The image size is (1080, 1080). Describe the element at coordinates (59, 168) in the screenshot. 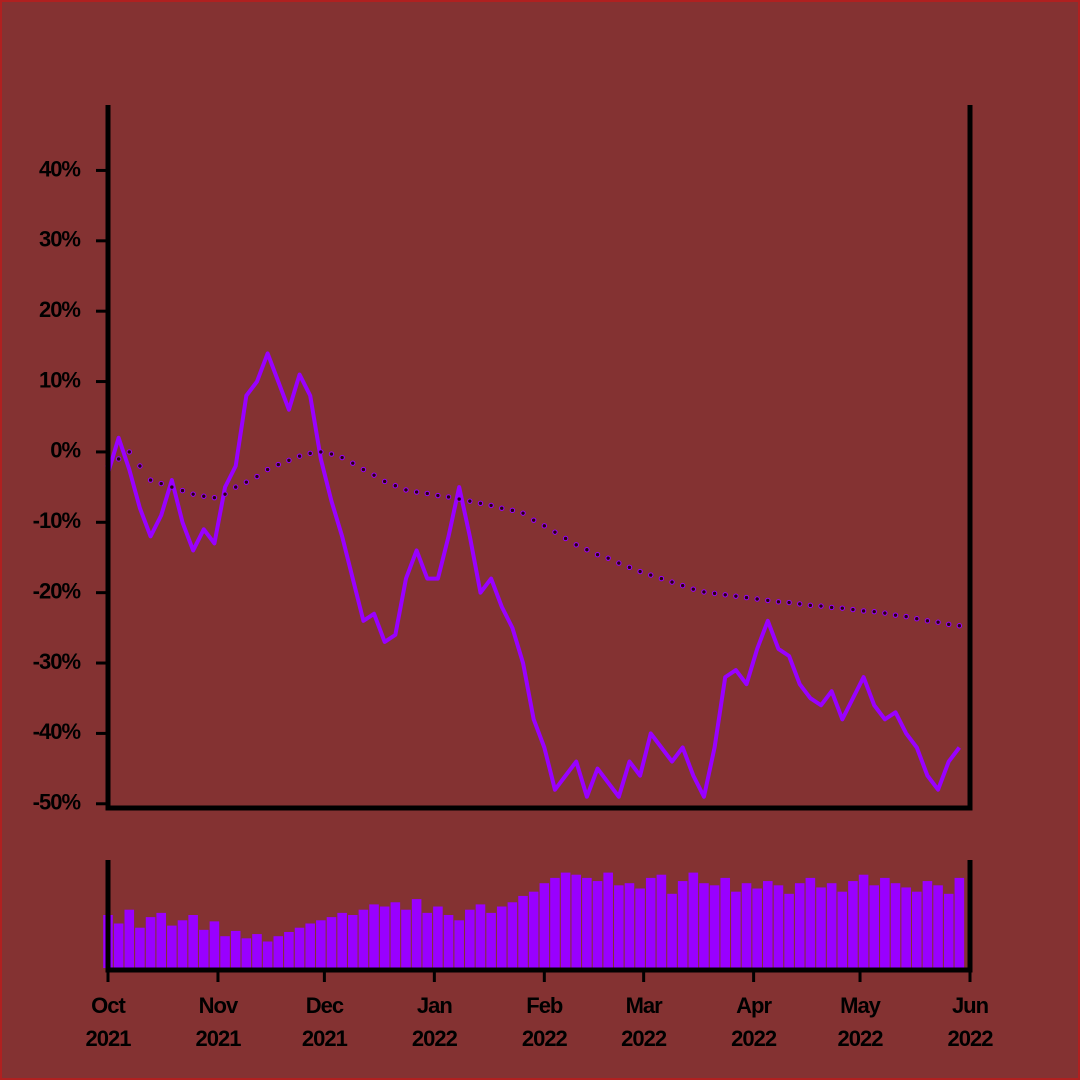

I see `y-tick-label: 40%` at that location.